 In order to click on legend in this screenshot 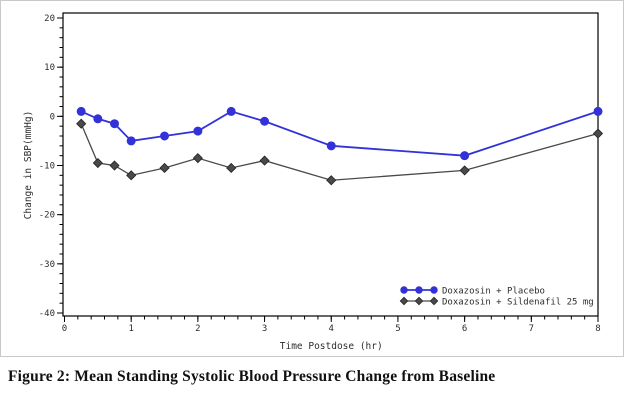, I will do `click(419, 296)`.